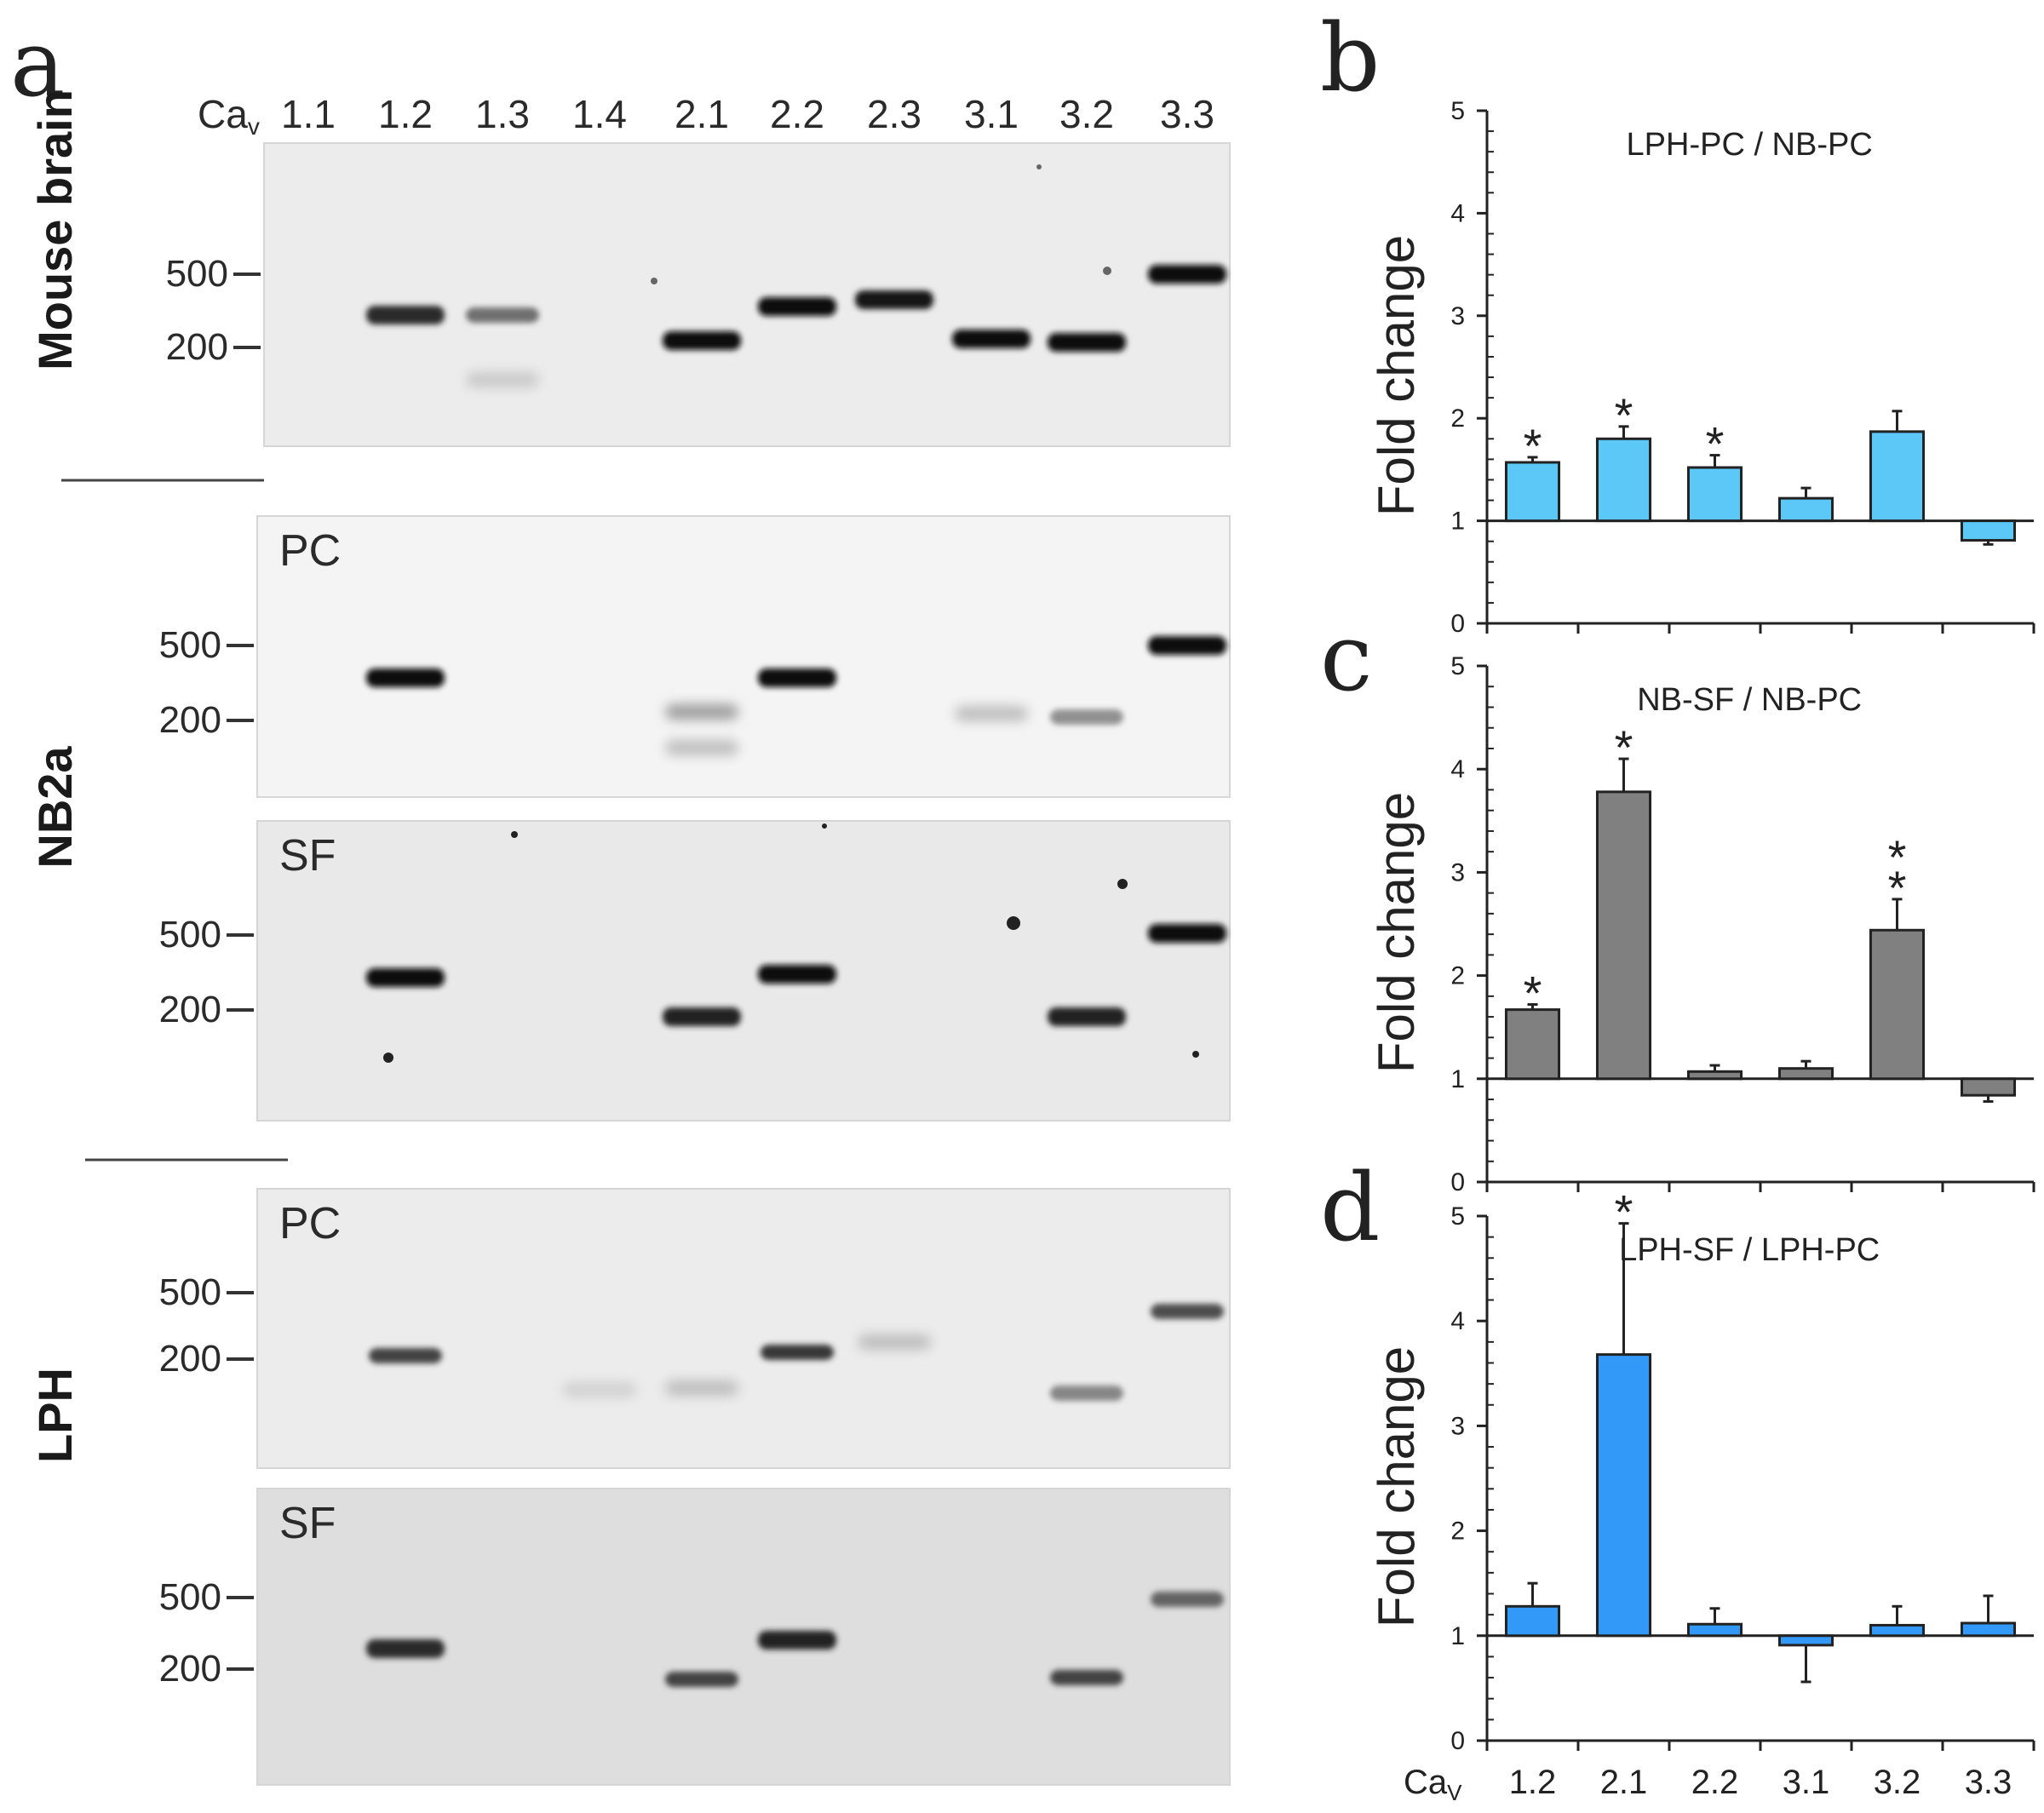  I want to click on group-label-mouse-brain: Mouse brain, so click(55, 229).